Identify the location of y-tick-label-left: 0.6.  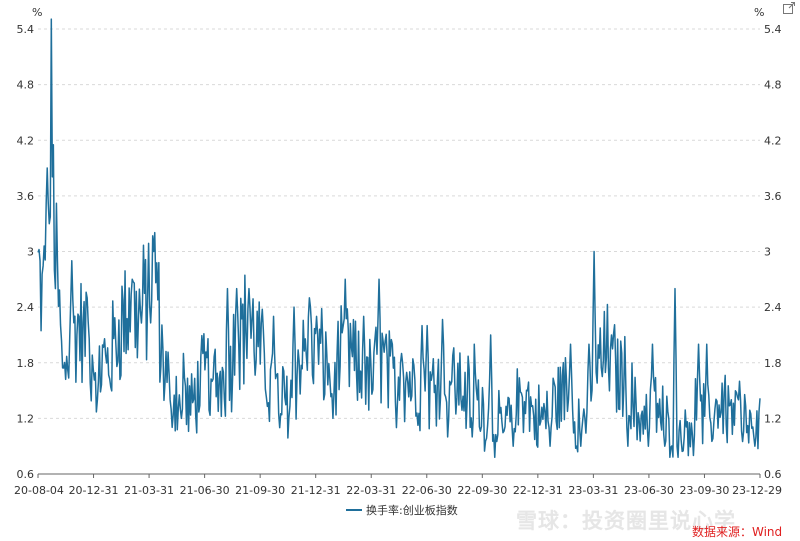
(26, 474).